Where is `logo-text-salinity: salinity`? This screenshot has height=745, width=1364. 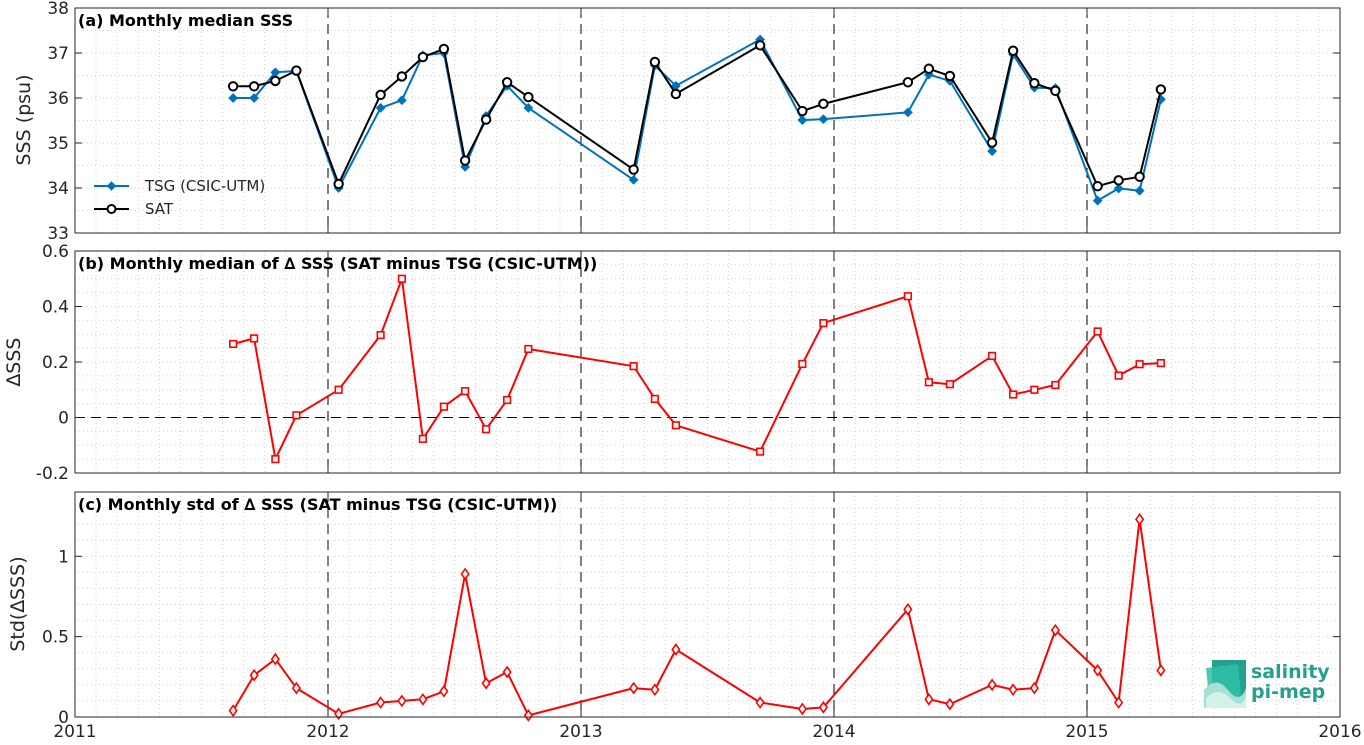 logo-text-salinity: salinity is located at coordinates (1290, 672).